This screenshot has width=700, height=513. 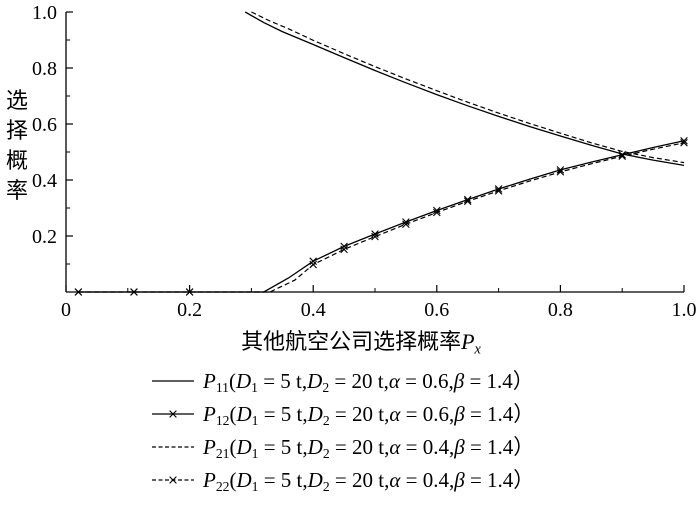 I want to click on label-segment: 21, so click(x=222, y=454).